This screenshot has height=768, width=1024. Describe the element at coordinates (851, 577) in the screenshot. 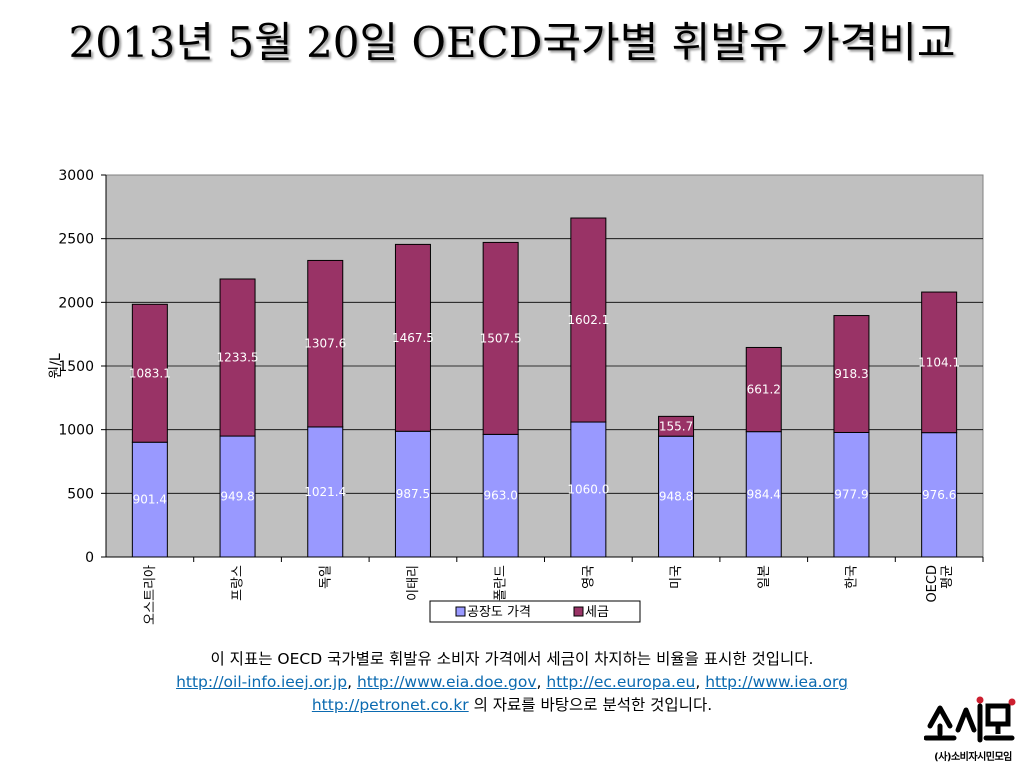

I see `x-tick-label: 한국` at that location.